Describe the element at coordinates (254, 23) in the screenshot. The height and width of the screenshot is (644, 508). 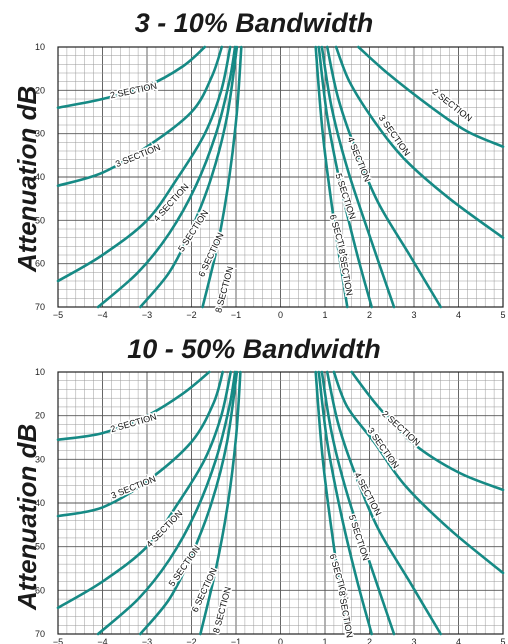
I see `chart-title-top: 3 - 10% Bandwidth` at that location.